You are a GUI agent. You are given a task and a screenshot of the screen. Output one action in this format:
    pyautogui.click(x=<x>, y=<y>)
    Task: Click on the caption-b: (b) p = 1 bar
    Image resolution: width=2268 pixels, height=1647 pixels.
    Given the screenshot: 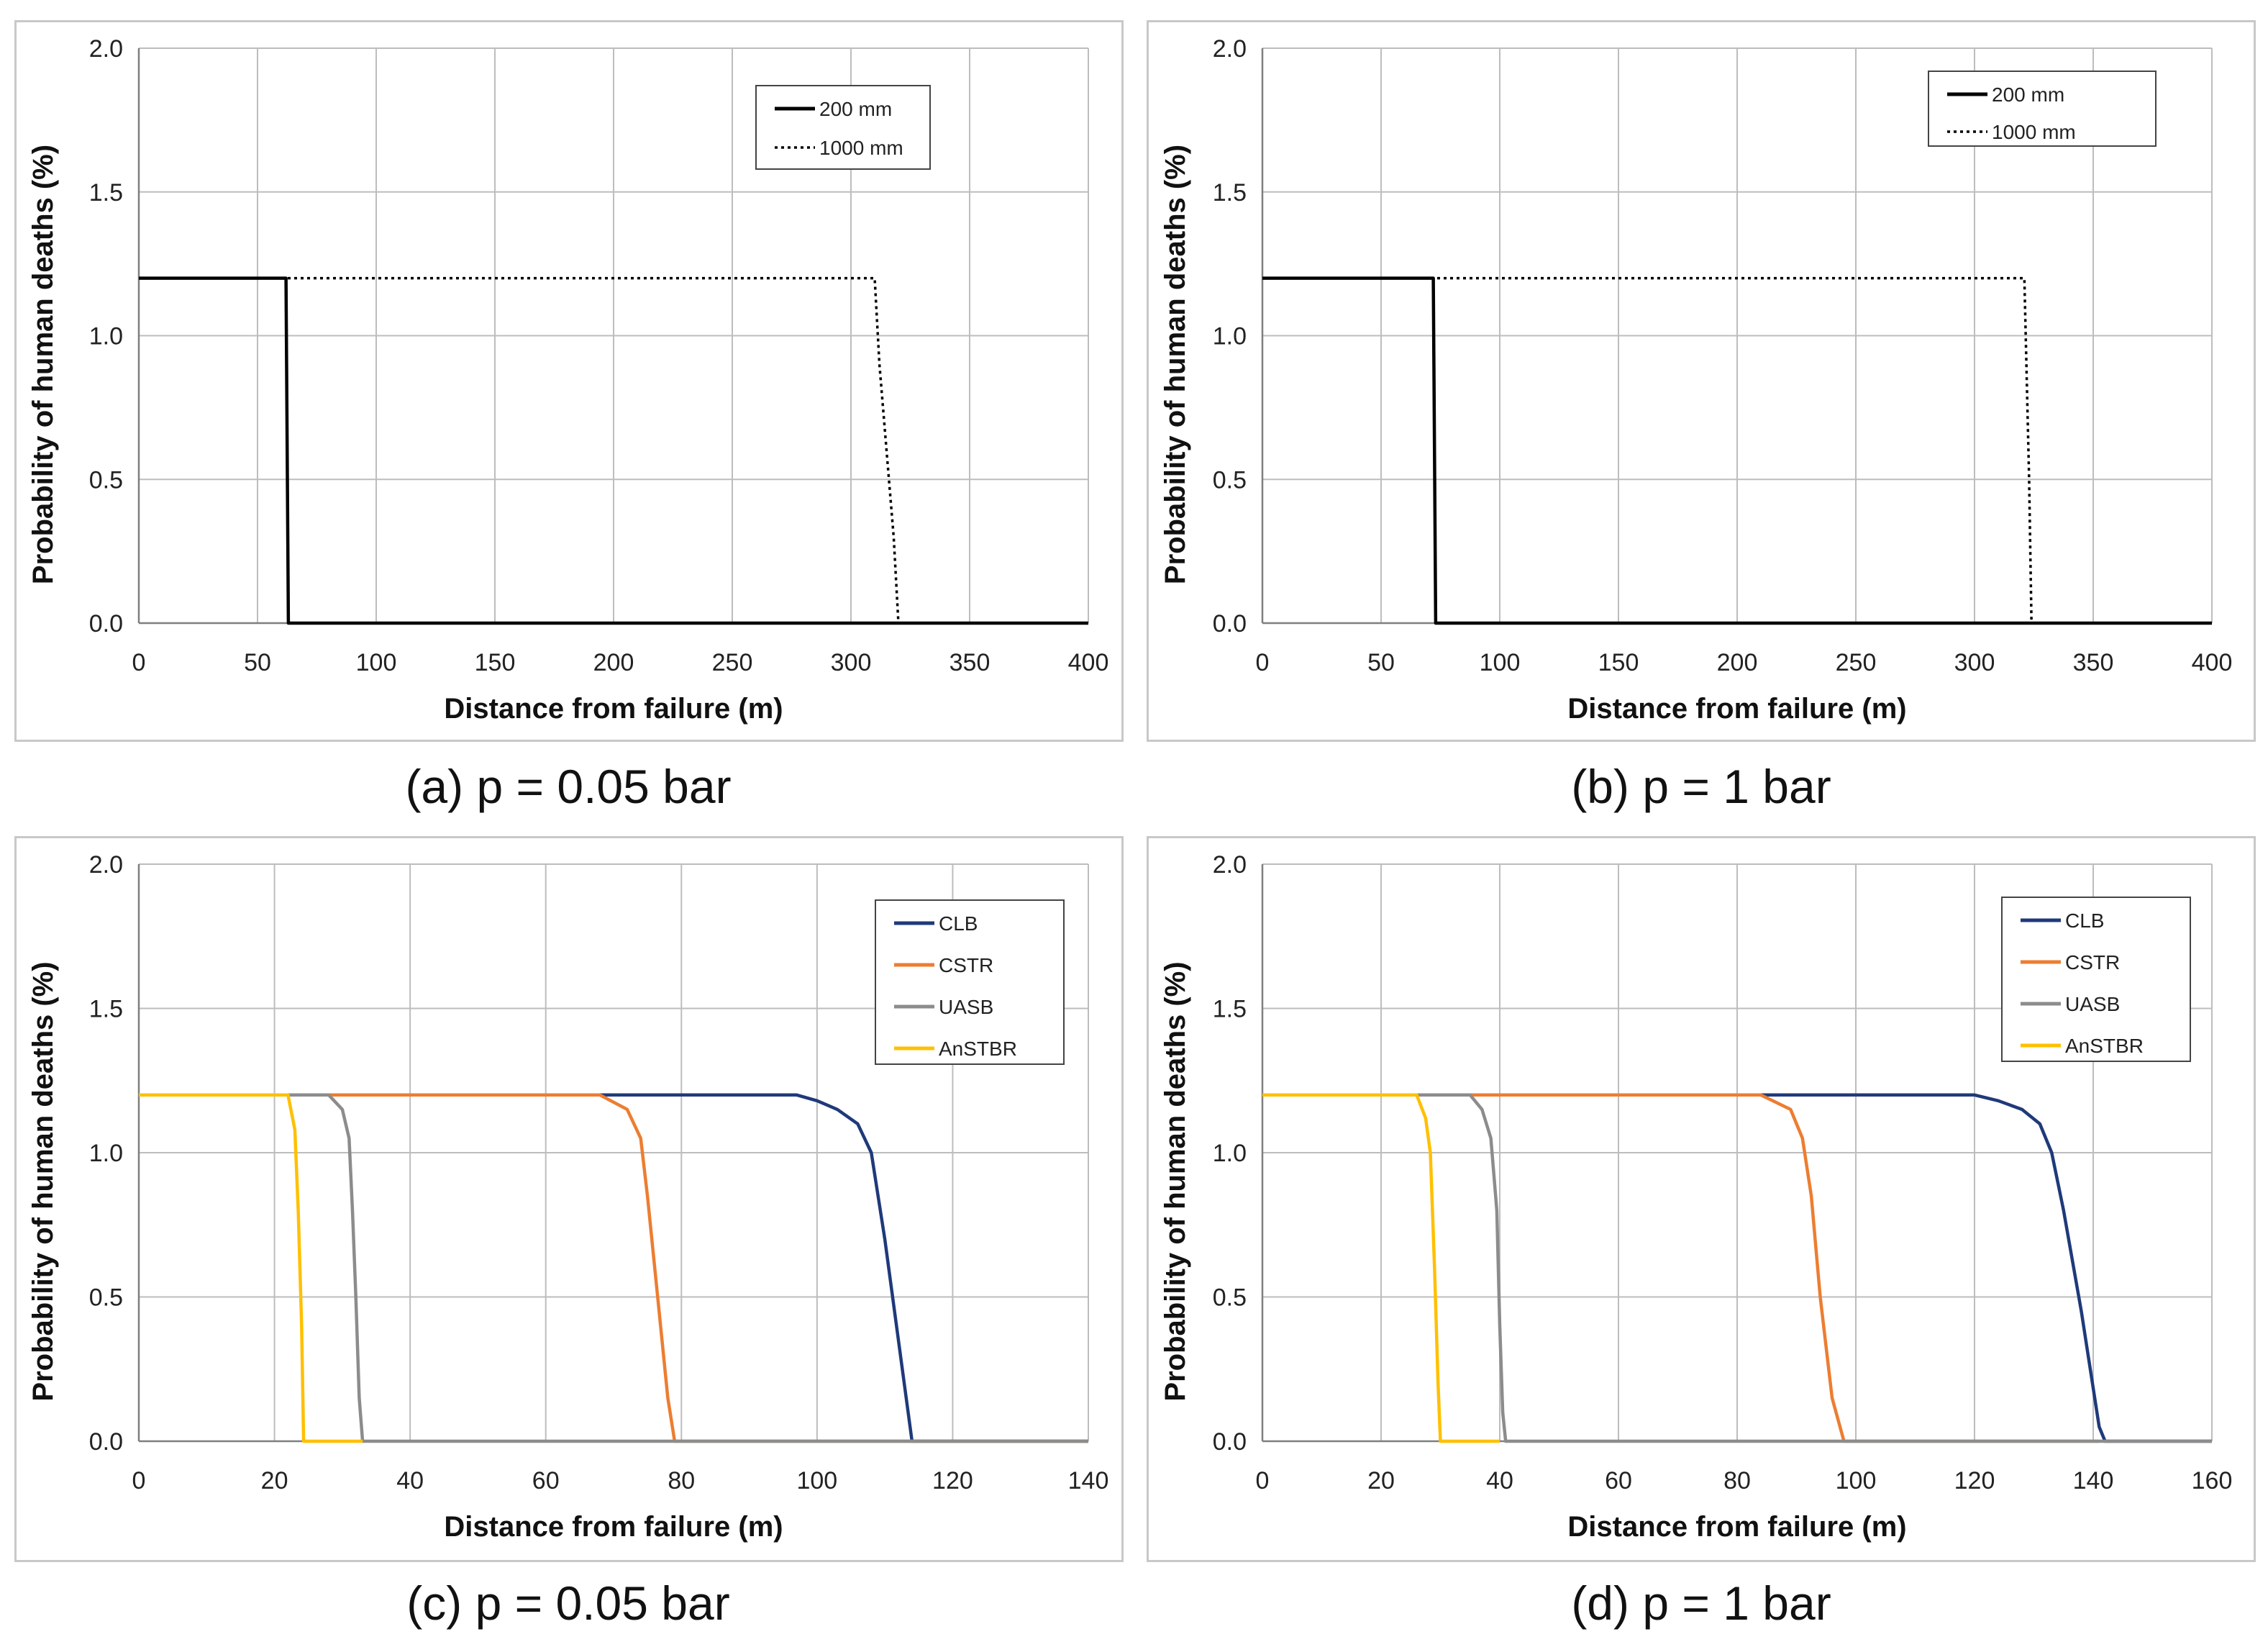 What is the action you would take?
    pyautogui.click(x=1701, y=786)
    